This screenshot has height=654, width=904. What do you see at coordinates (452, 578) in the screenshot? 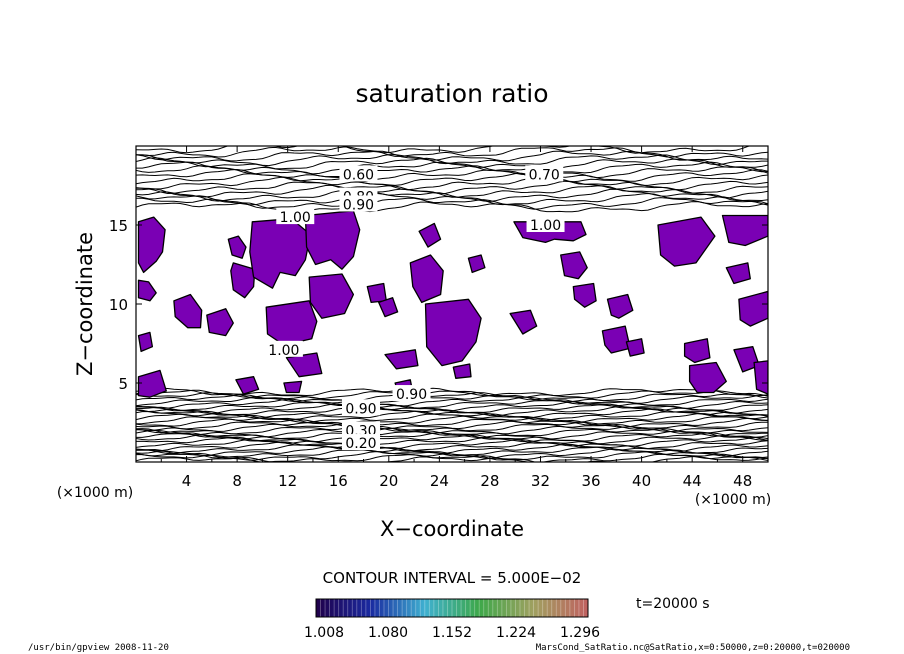
I see `contour-interval-label: CONTOUR INTERVAL = 5.000E−02` at bounding box center [452, 578].